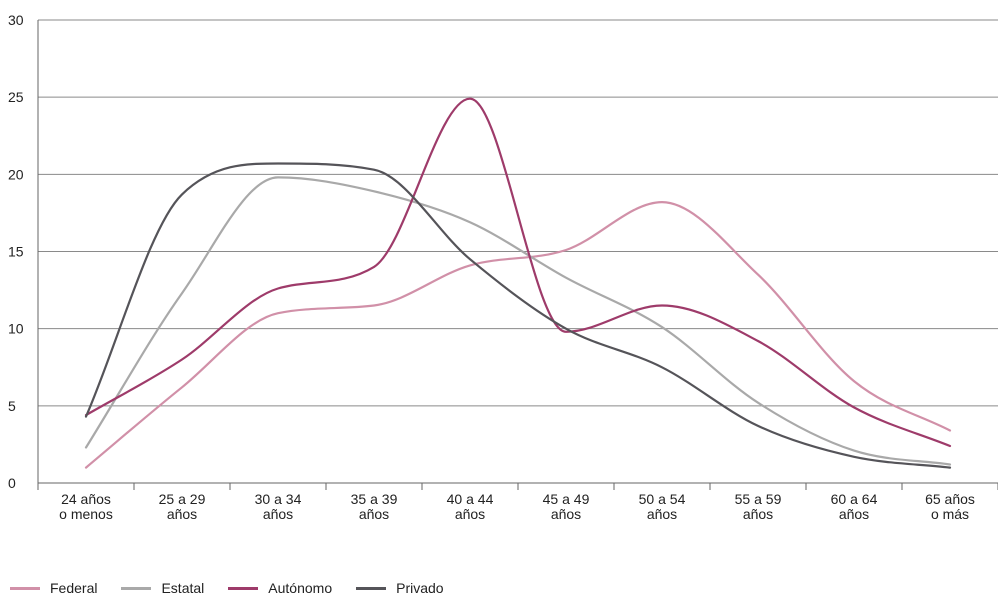 The width and height of the screenshot is (998, 597). I want to click on x-tick-label: 50 a 54 años, so click(662, 506).